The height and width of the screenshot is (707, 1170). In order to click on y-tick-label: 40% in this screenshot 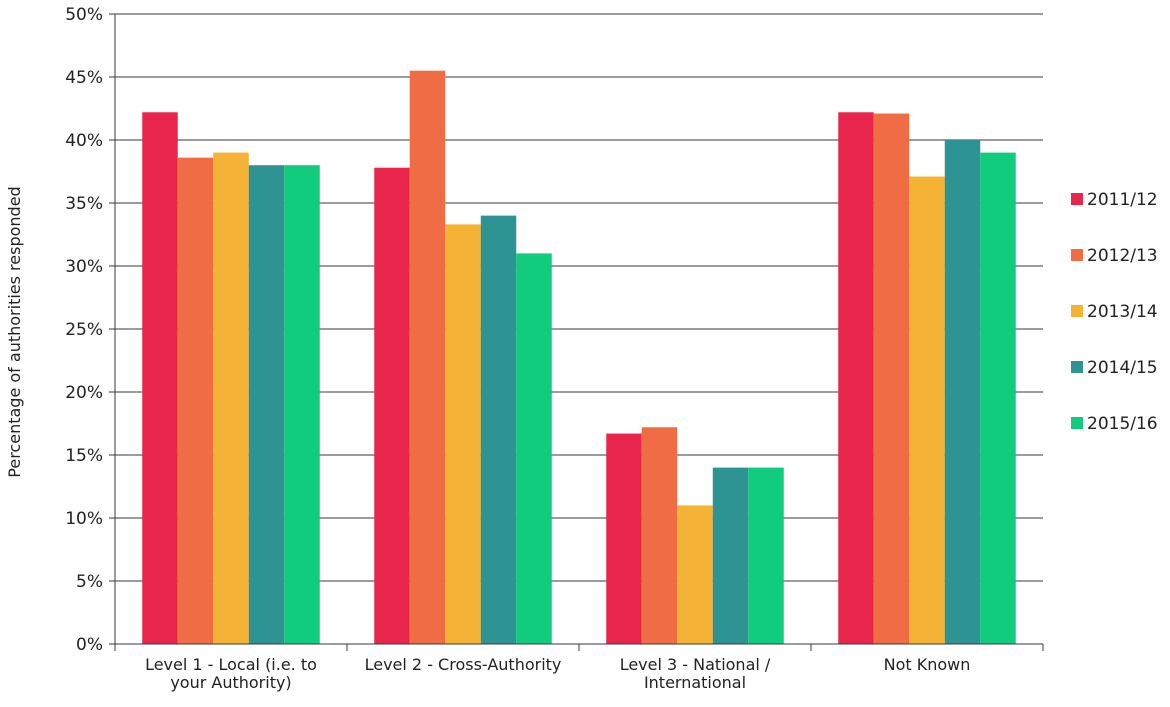, I will do `click(84, 141)`.